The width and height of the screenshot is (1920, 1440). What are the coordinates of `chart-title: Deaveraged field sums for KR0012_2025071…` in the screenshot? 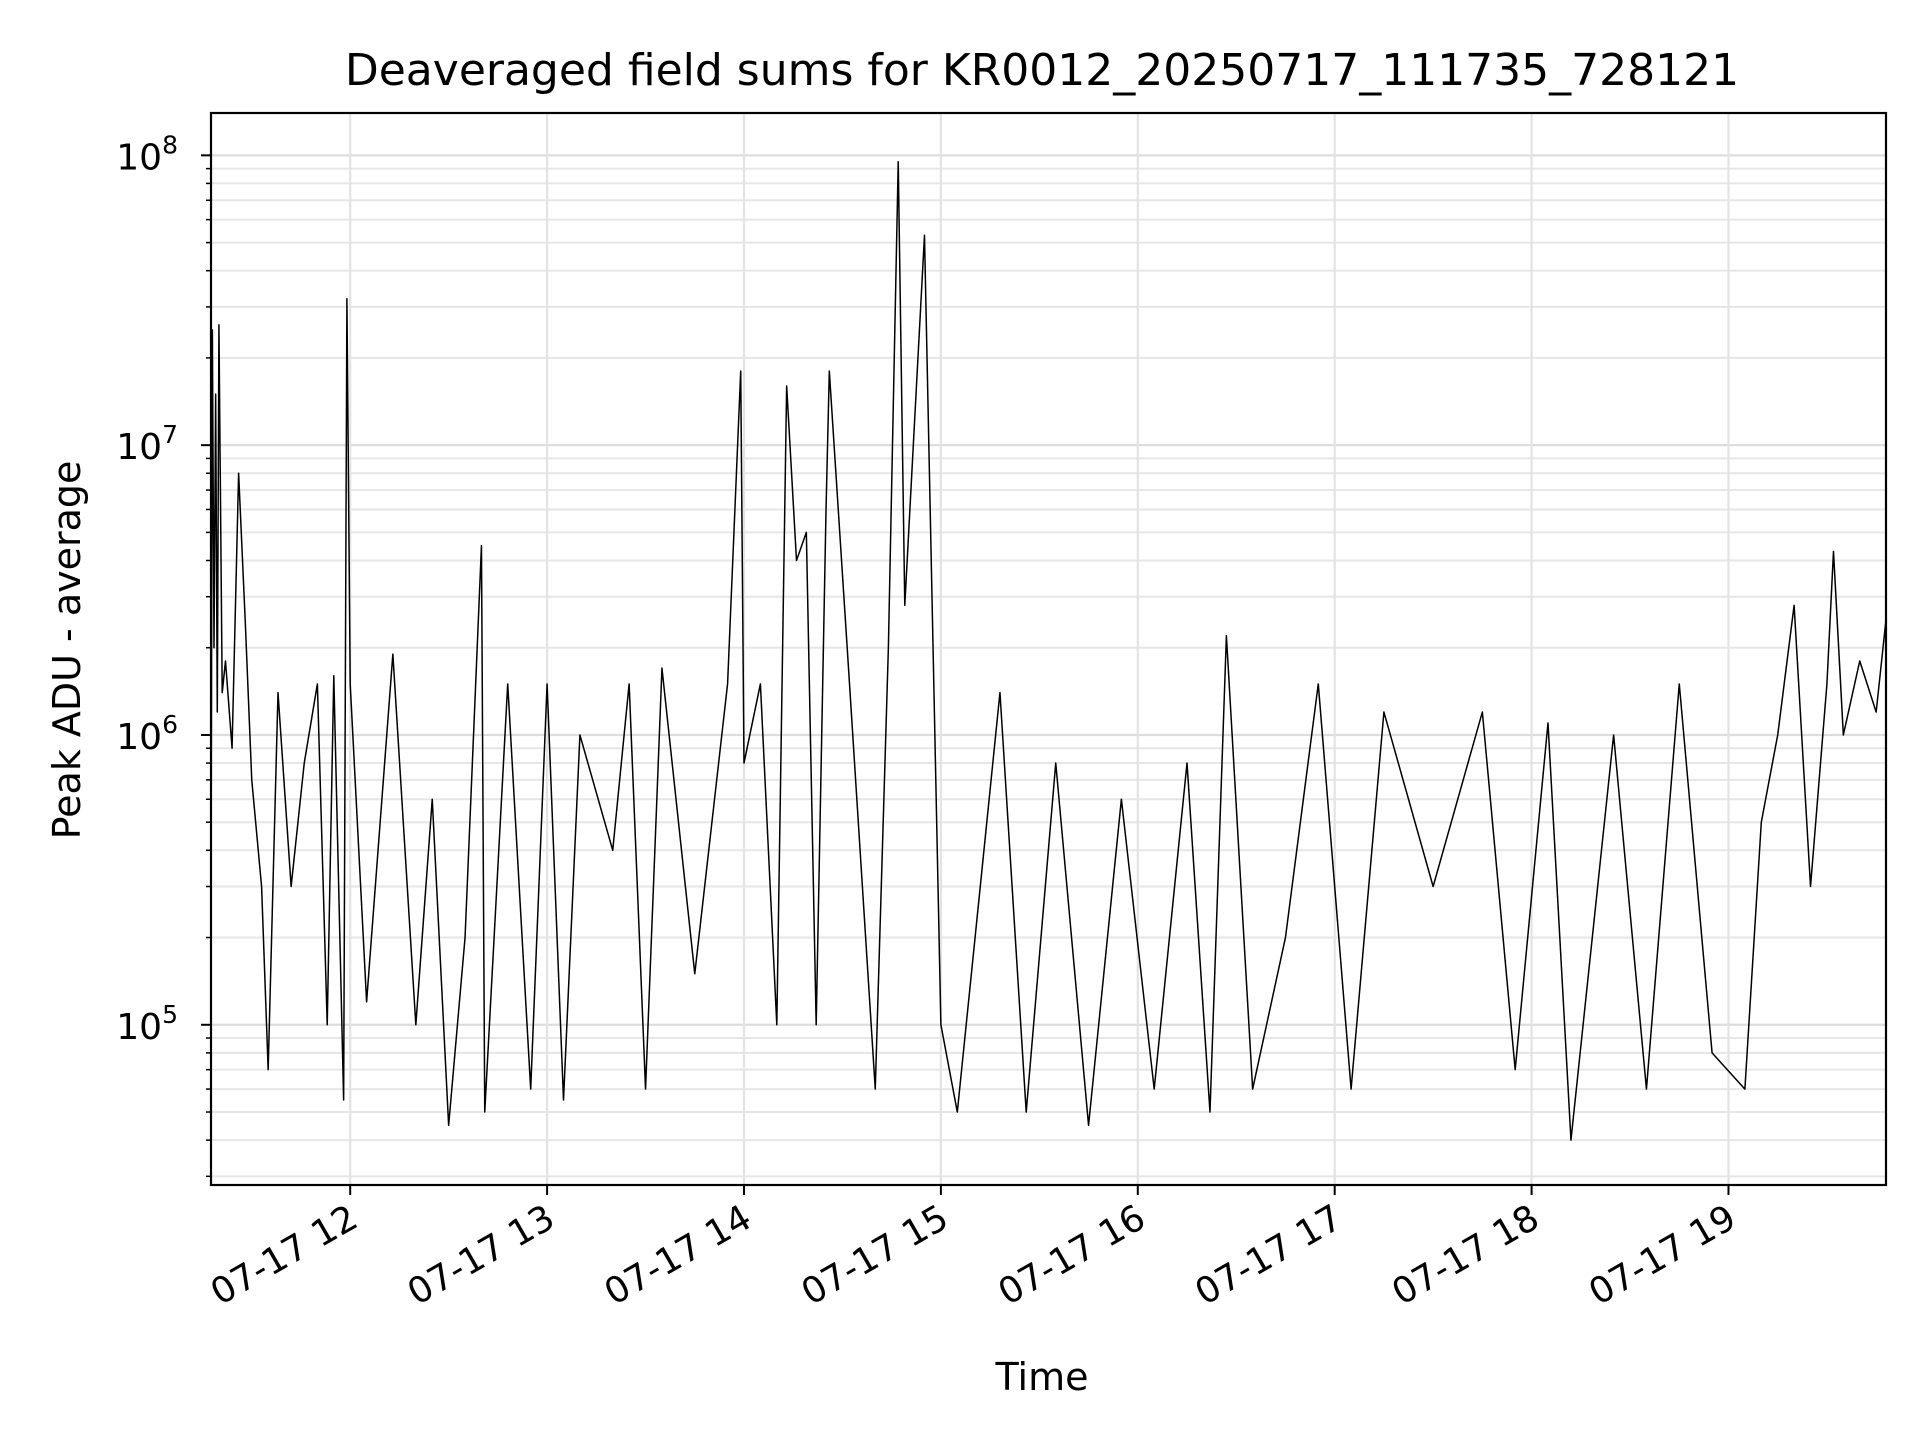 It's located at (1042, 70).